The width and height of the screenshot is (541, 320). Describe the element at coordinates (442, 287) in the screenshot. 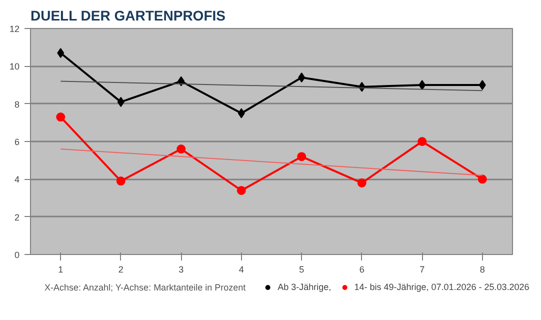

I see `legend-label: 14- bis 49-Jährige, 07.01.2026 - 25.03.2026` at that location.